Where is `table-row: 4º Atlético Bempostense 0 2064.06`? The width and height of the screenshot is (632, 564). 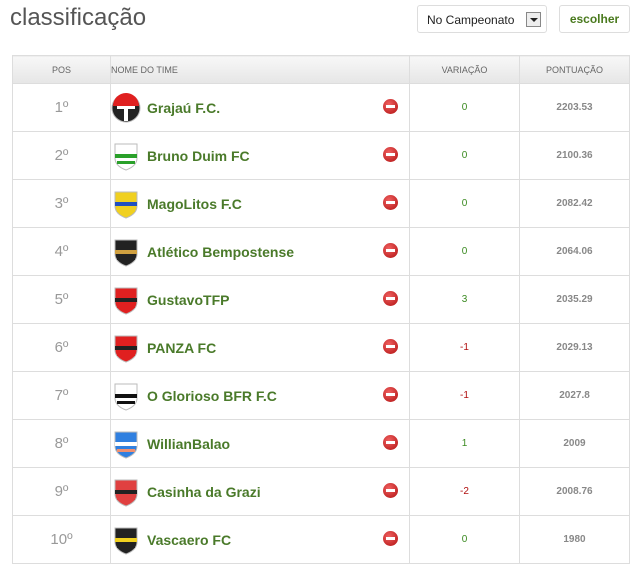
table-row: 4º Atlético Bempostense 0 2064.06 is located at coordinates (321, 251).